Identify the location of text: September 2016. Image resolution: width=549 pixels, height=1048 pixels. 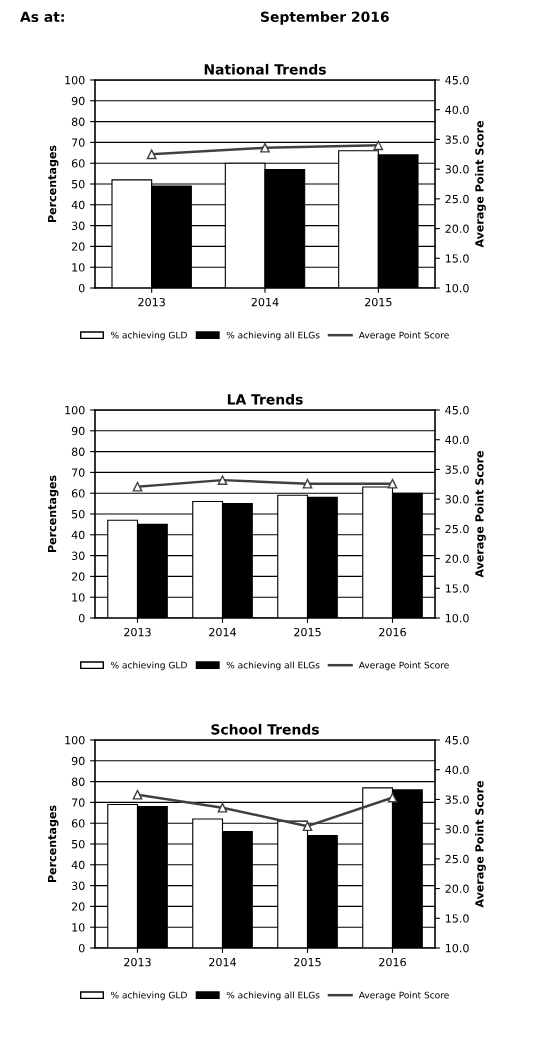
(325, 18).